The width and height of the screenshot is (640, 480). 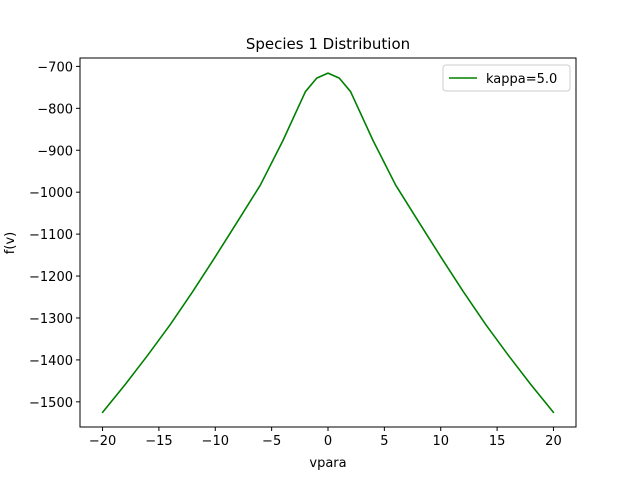 I want to click on y-tick-label: −1000, so click(x=51, y=193).